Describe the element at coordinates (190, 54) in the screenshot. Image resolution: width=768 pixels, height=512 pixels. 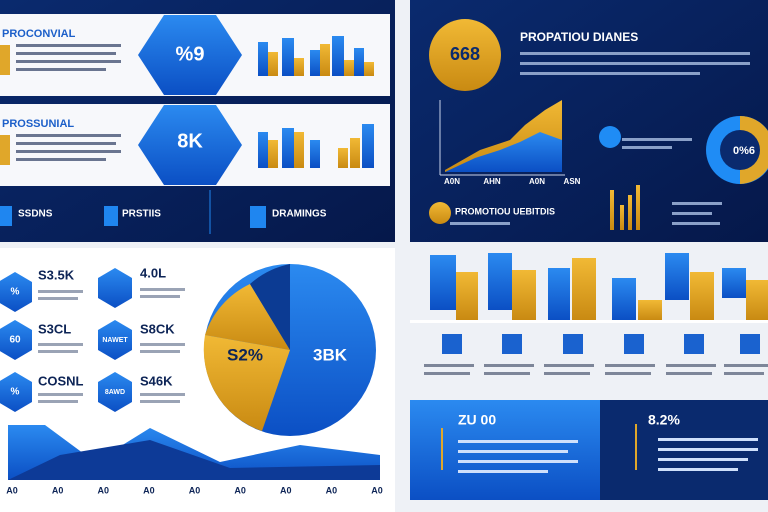
I see `badge: %9` at that location.